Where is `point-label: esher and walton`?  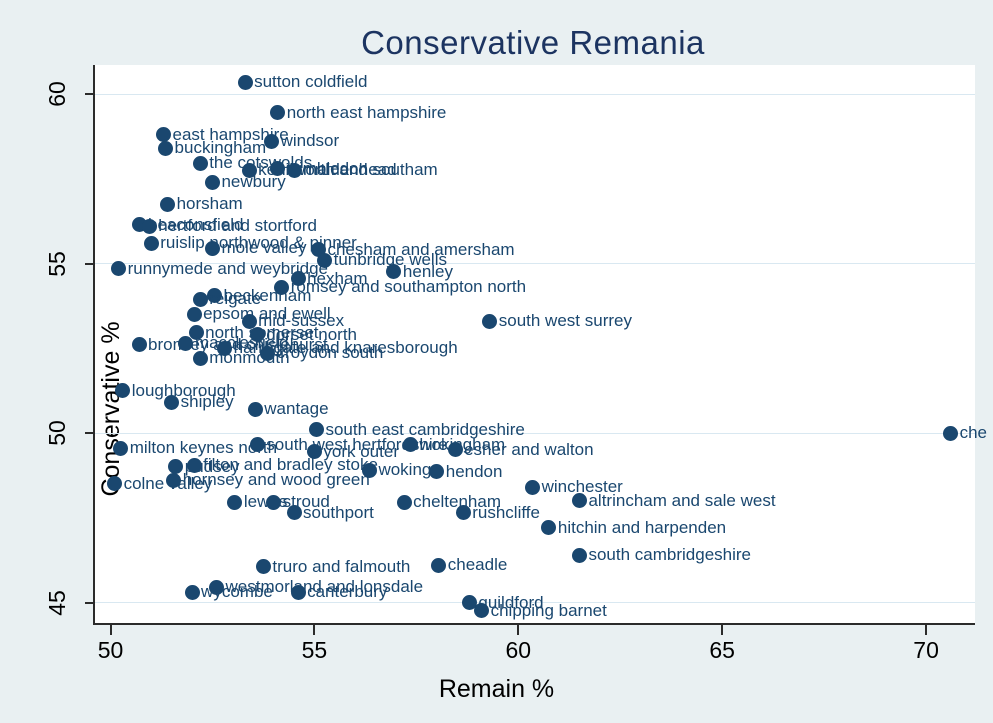 point-label: esher and walton is located at coordinates (529, 449).